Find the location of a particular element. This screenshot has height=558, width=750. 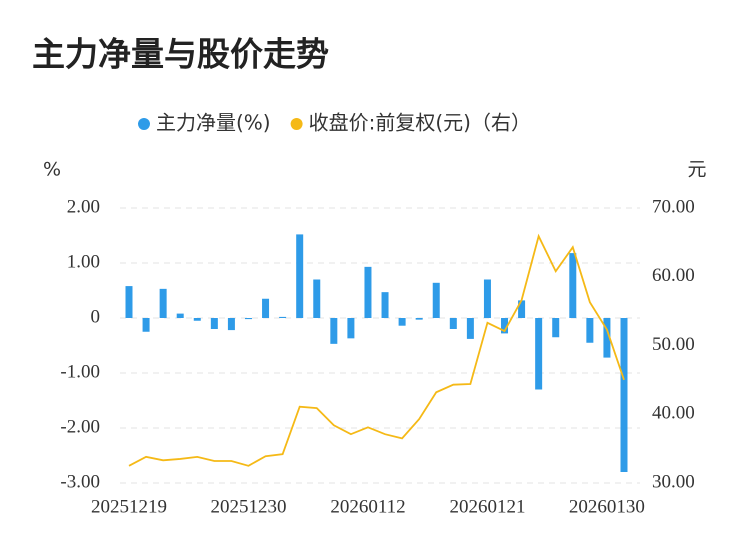

y2-tick-label: 60.00 is located at coordinates (673, 275).